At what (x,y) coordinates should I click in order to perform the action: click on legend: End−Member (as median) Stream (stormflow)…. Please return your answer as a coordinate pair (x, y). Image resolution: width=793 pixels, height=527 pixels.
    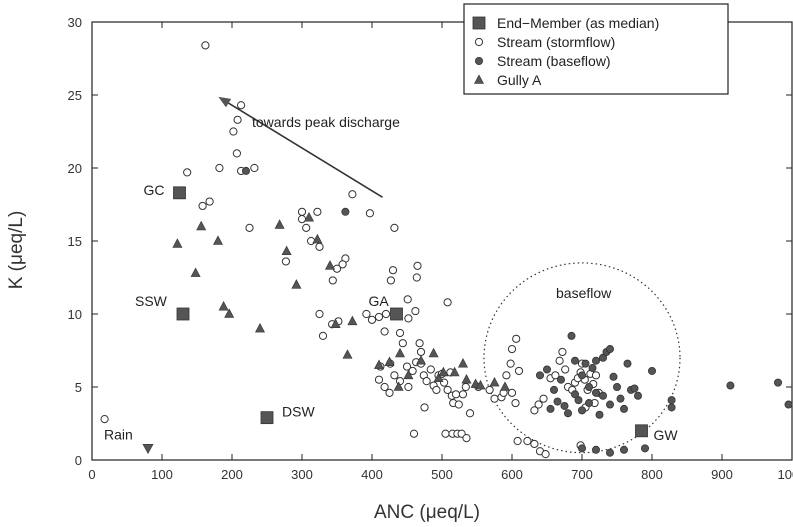
    Looking at the image, I should click on (596, 49).